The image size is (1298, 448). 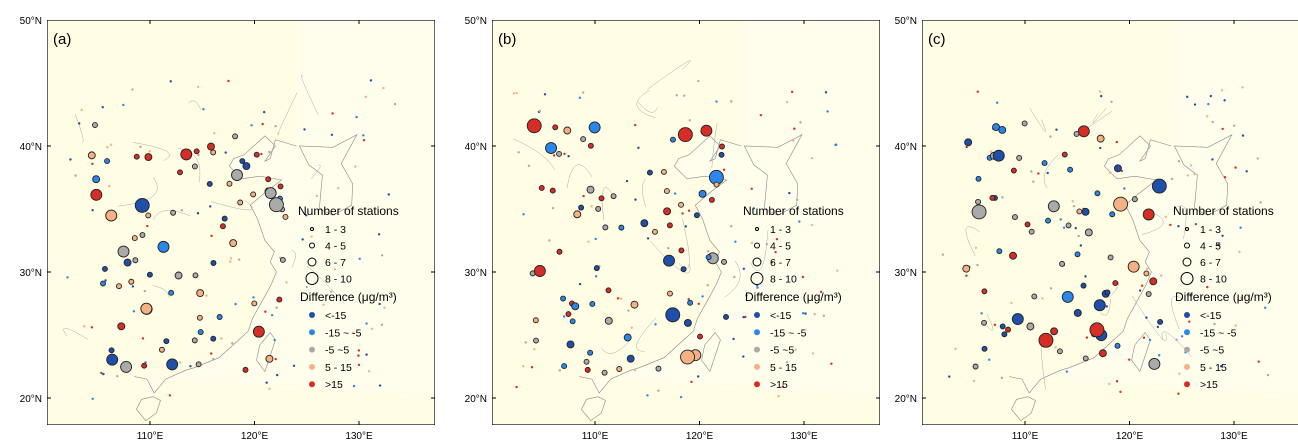 What do you see at coordinates (793, 297) in the screenshot?
I see `legend-diff-title: Difference (μg/m³)` at bounding box center [793, 297].